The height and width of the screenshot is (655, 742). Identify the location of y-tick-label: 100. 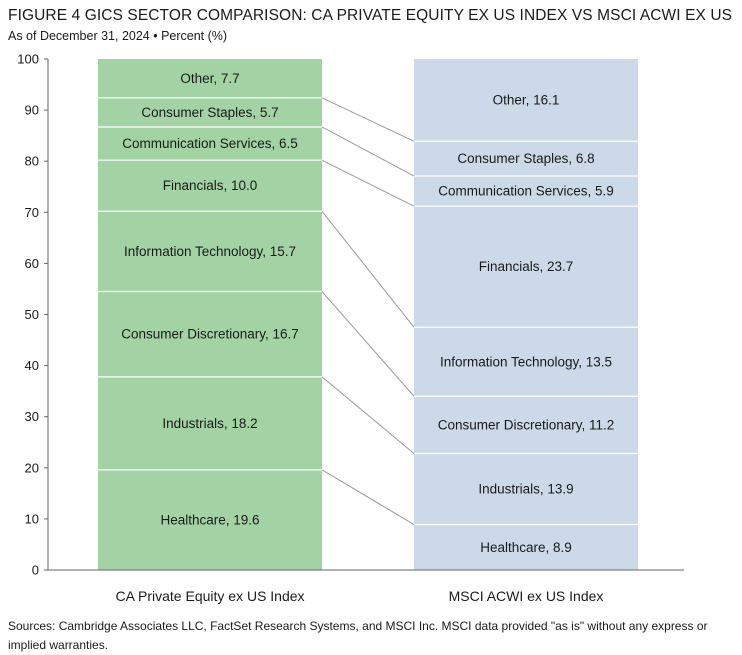
(28, 59).